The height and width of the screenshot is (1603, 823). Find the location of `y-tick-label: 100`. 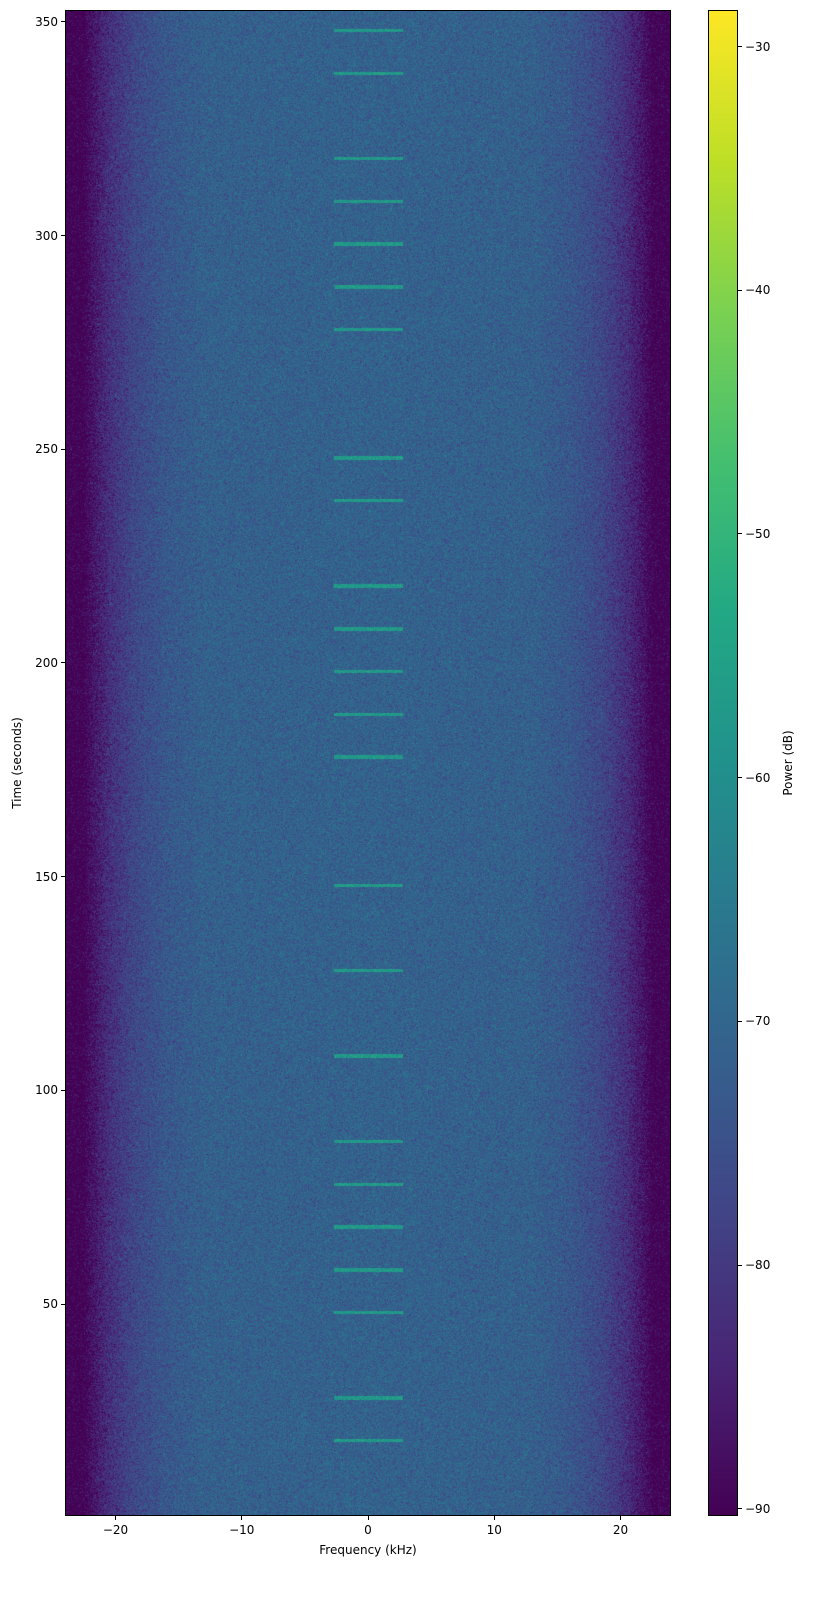

y-tick-label: 100 is located at coordinates (46, 1090).